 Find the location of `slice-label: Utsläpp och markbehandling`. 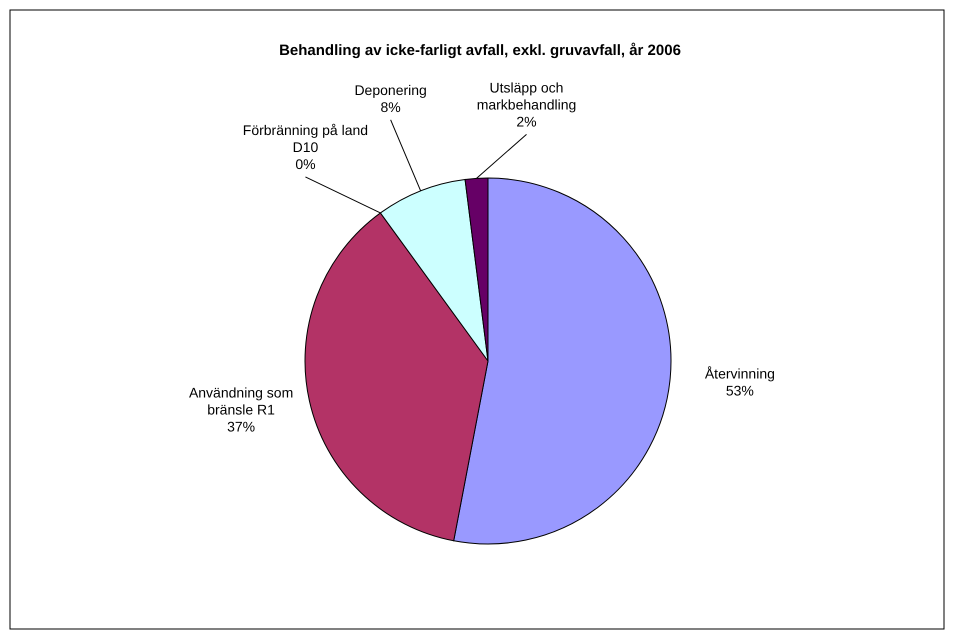

slice-label: Utsläpp och markbehandling is located at coordinates (526, 95).